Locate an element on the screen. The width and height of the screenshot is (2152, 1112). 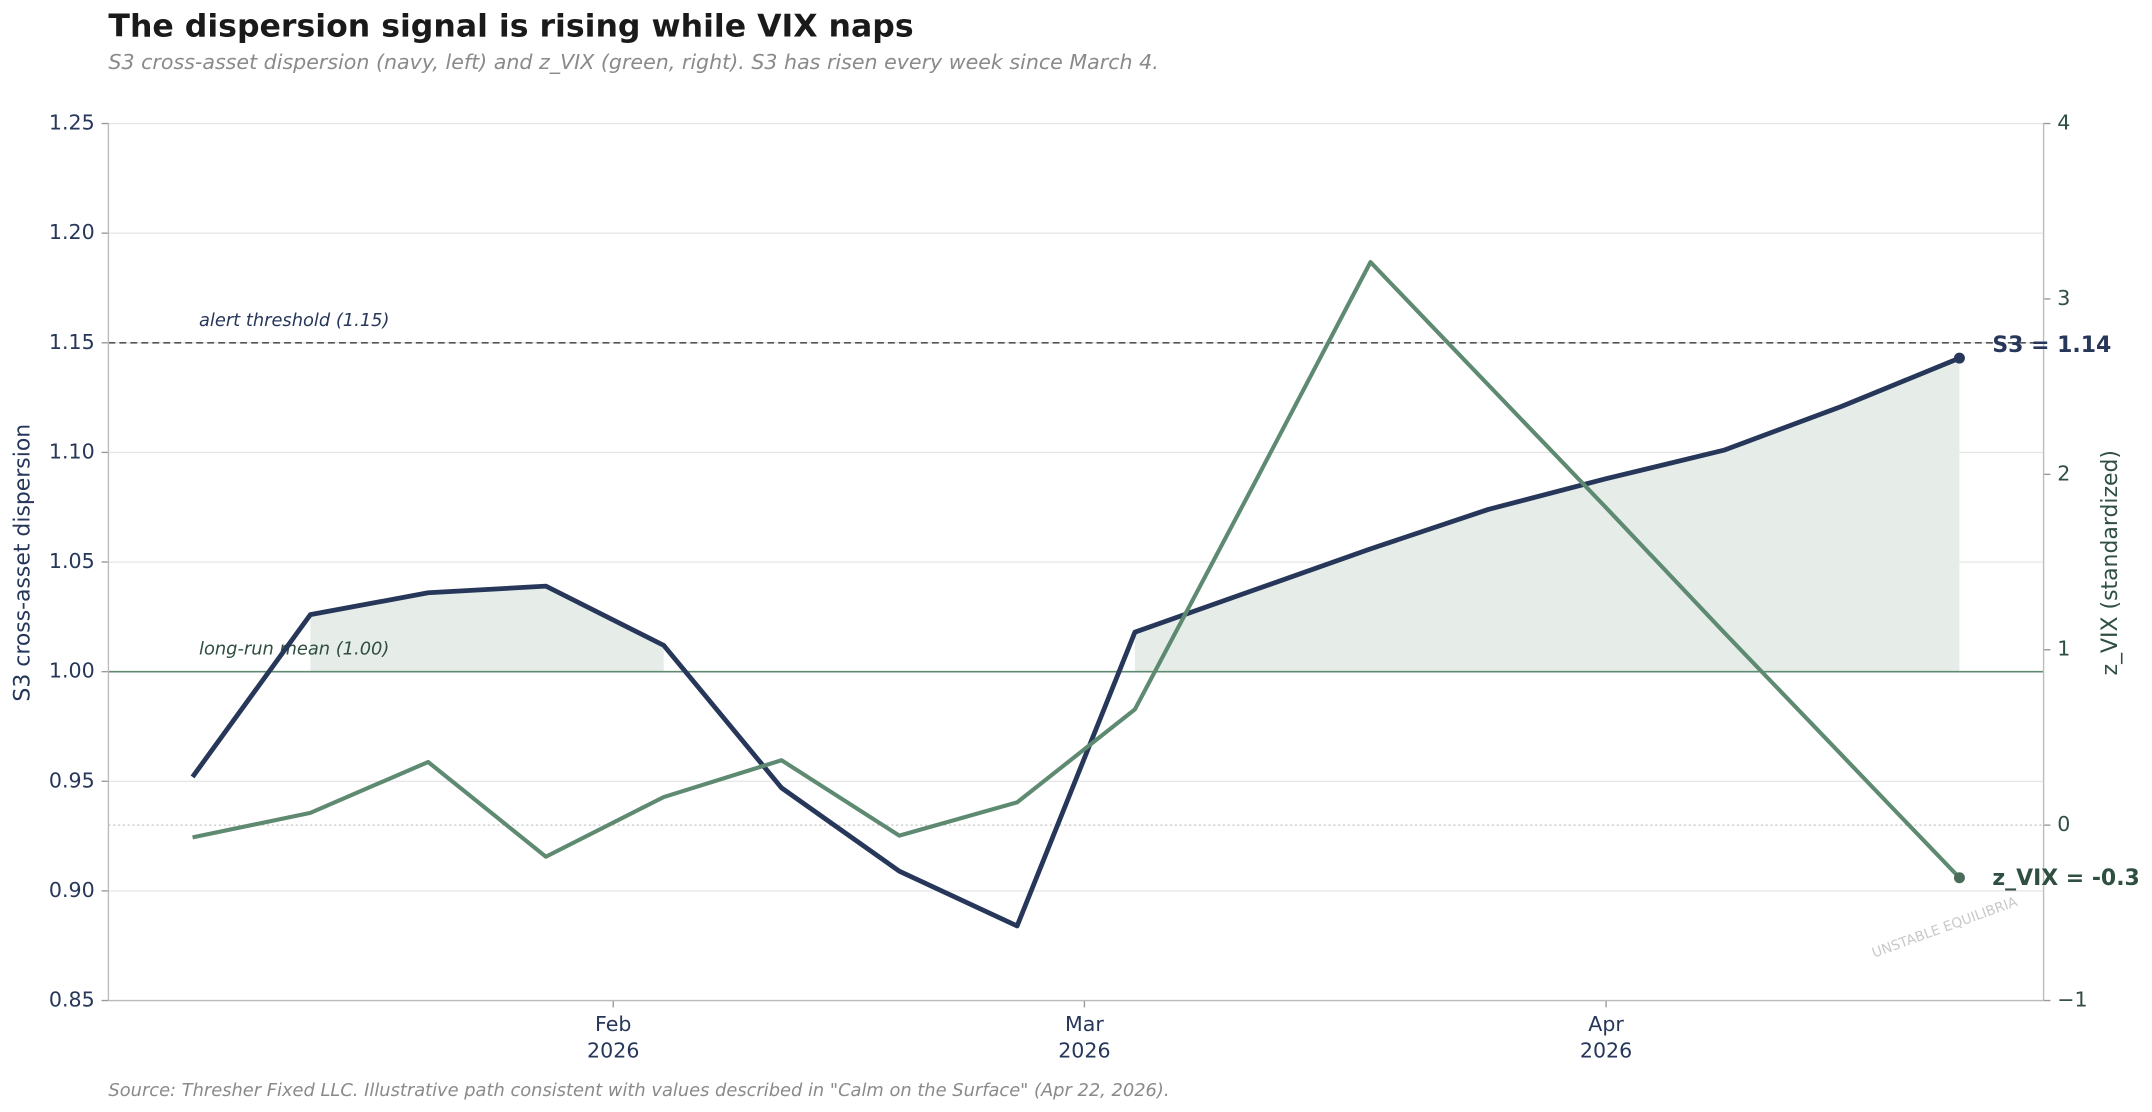
y-tick-label: 1.25 is located at coordinates (72, 123).